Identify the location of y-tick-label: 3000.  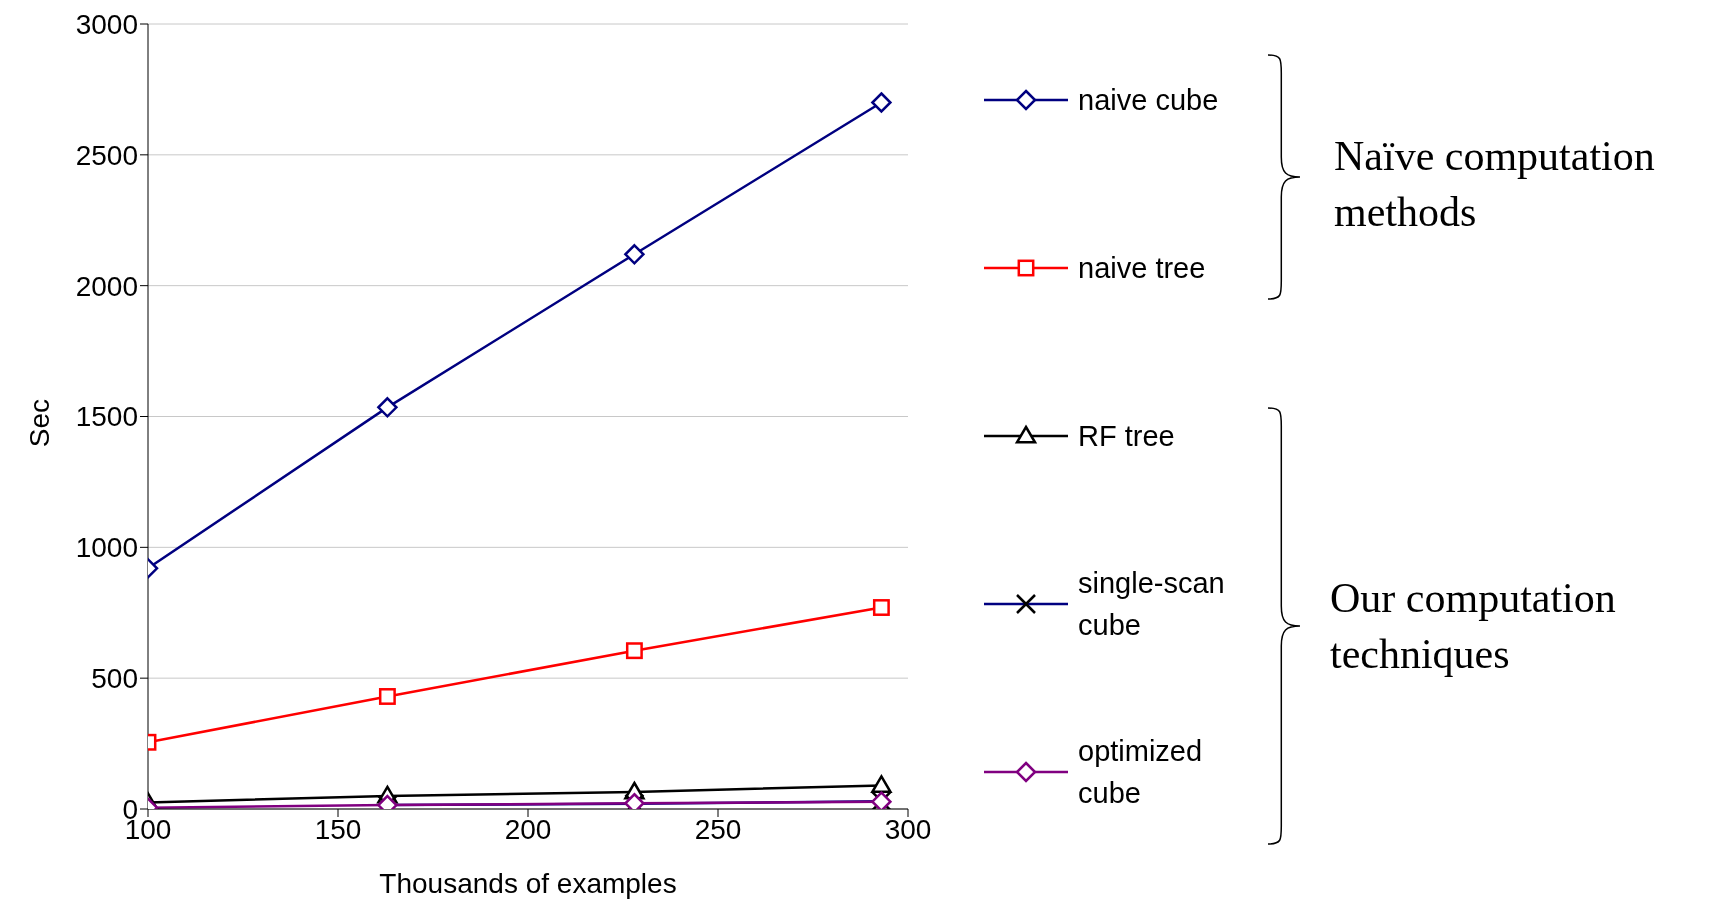
(106, 24).